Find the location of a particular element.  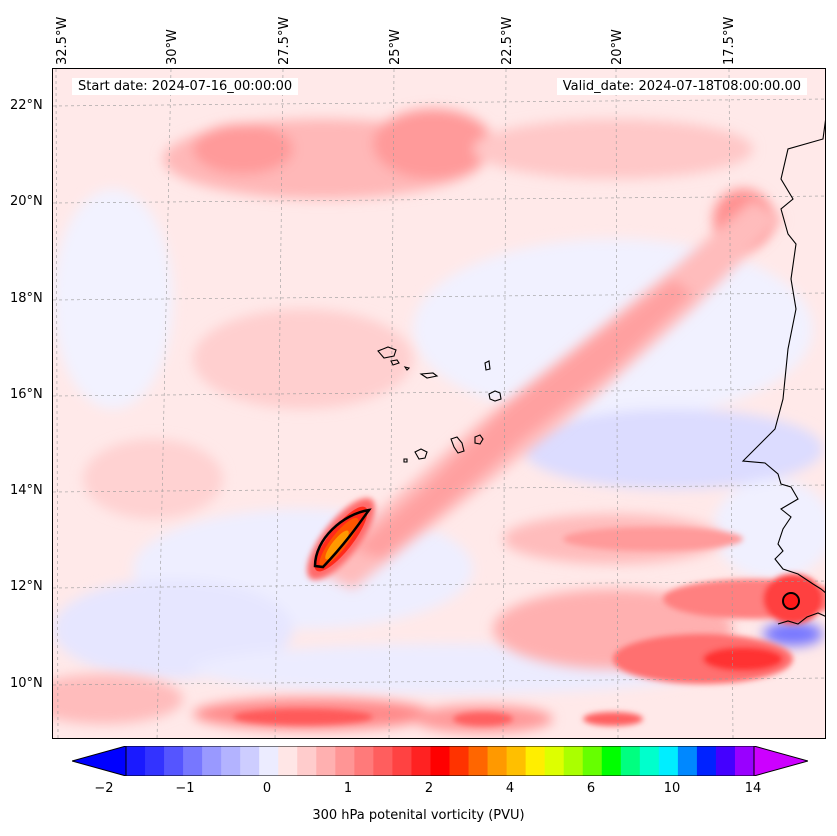

colorbar-tick-label: 14 is located at coordinates (753, 788).